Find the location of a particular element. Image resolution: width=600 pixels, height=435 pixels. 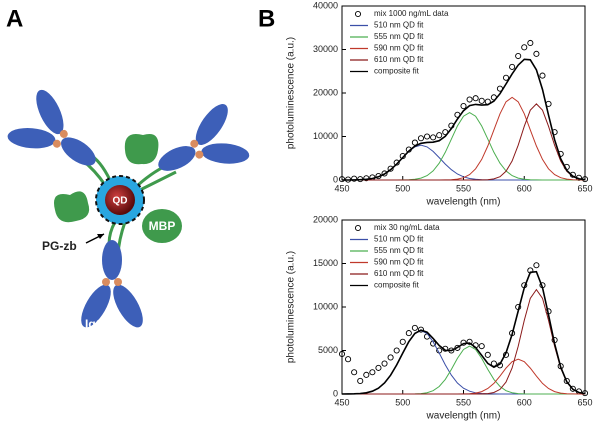

antibody-label: IgG is located at coordinates (95, 324).